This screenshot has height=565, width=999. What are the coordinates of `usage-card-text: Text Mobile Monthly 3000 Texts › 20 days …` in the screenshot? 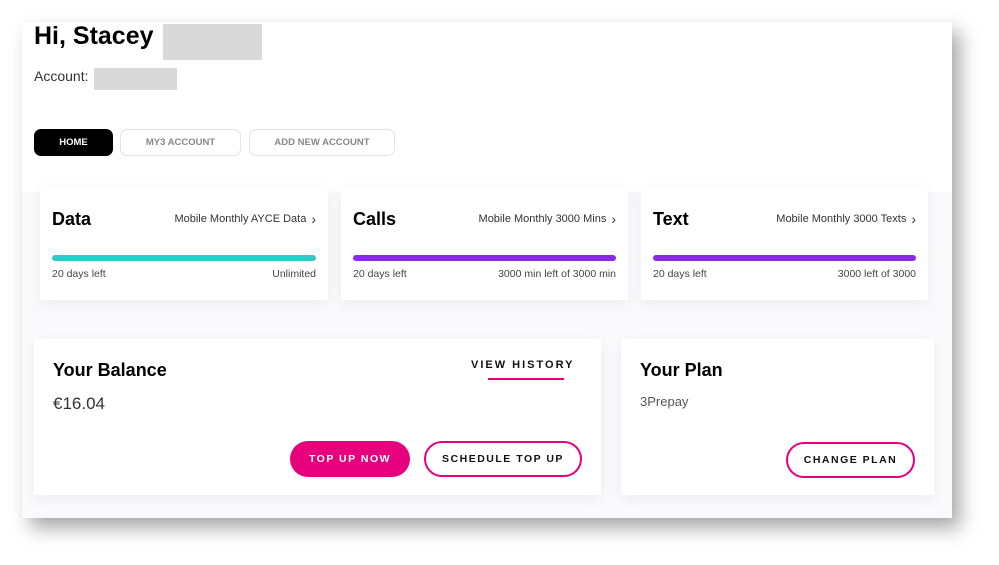 It's located at (784, 243).